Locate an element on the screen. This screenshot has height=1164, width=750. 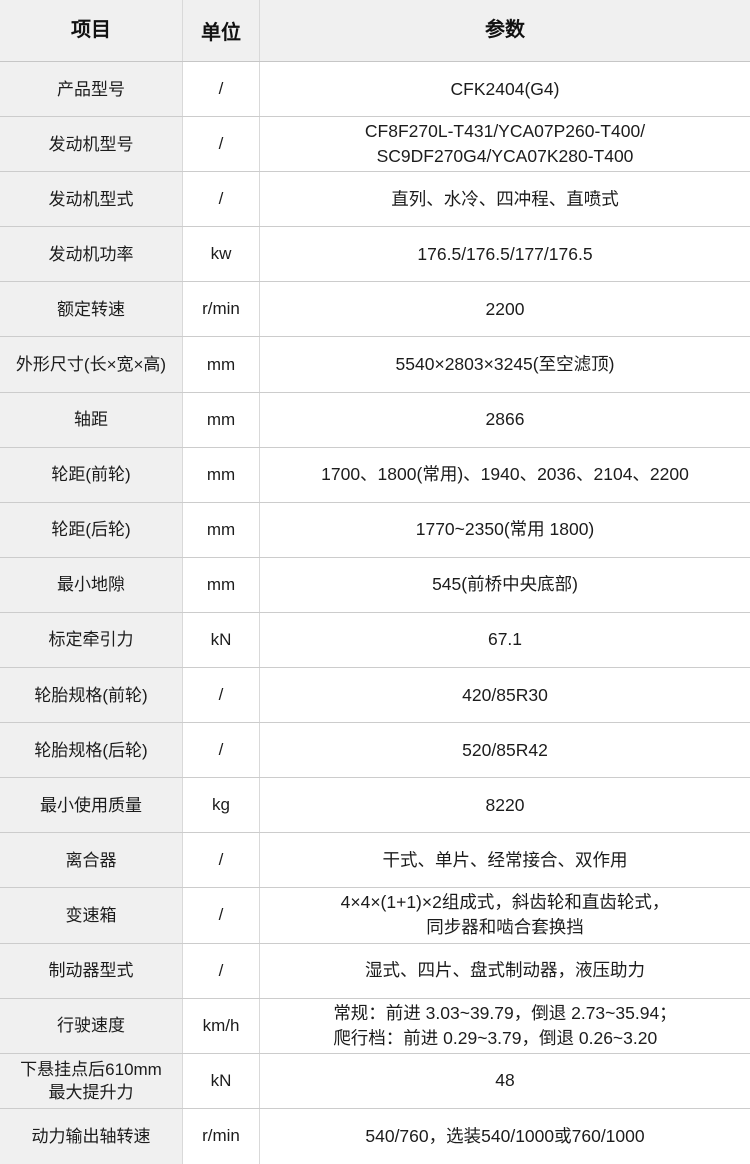
item-cell: 行驶速度 is located at coordinates (91, 1025).